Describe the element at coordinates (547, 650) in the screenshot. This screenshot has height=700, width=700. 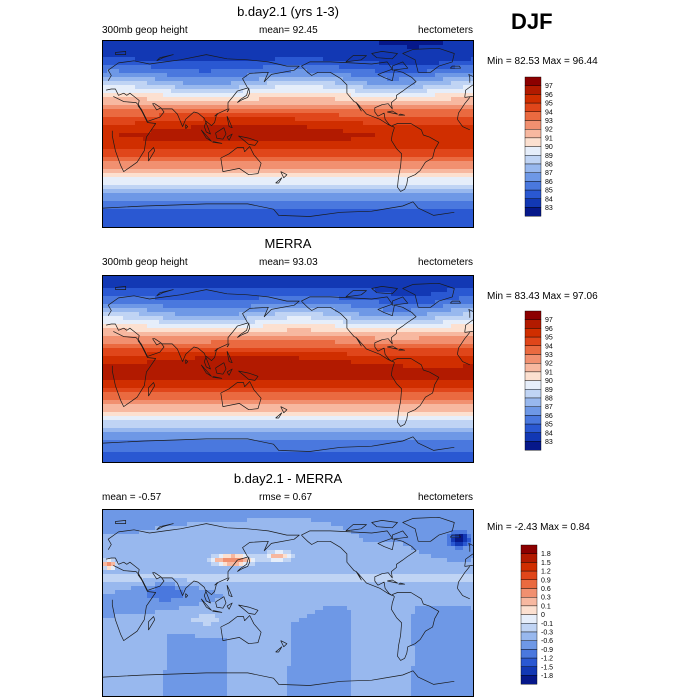
I see `colorbar-tick-label: -0.9` at that location.